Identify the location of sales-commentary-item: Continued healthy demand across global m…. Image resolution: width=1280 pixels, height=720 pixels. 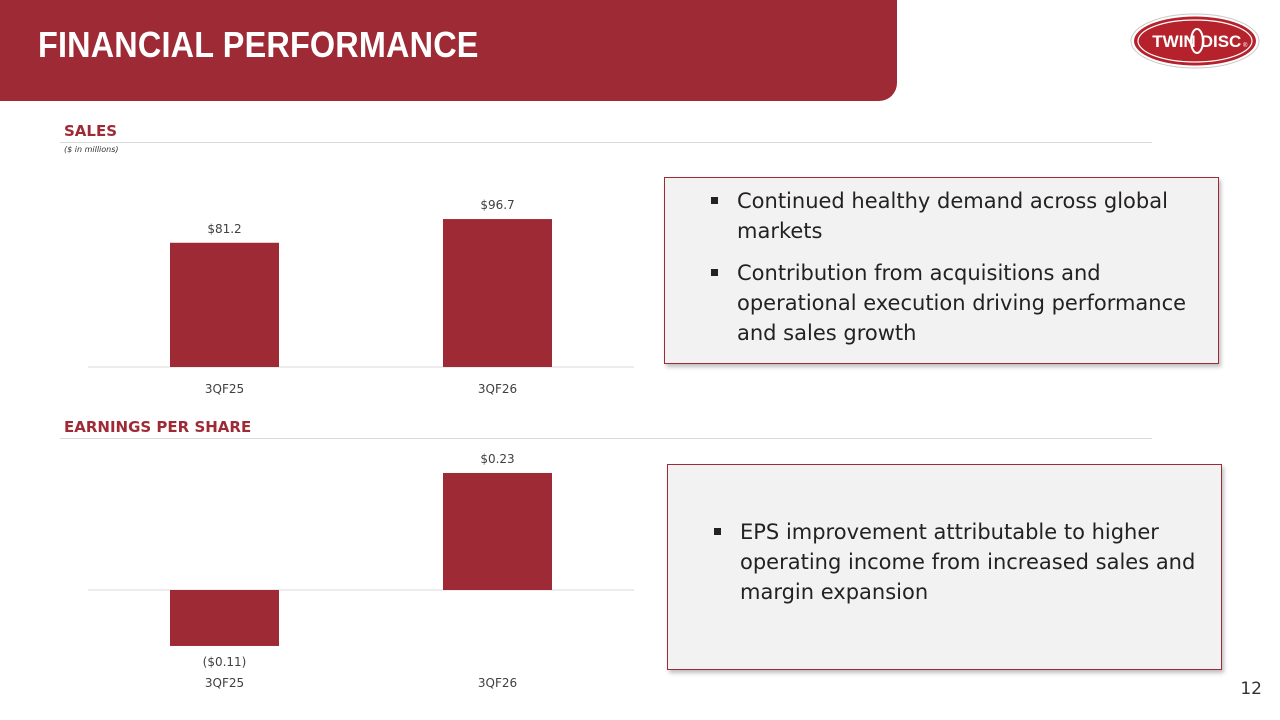
(953, 216).